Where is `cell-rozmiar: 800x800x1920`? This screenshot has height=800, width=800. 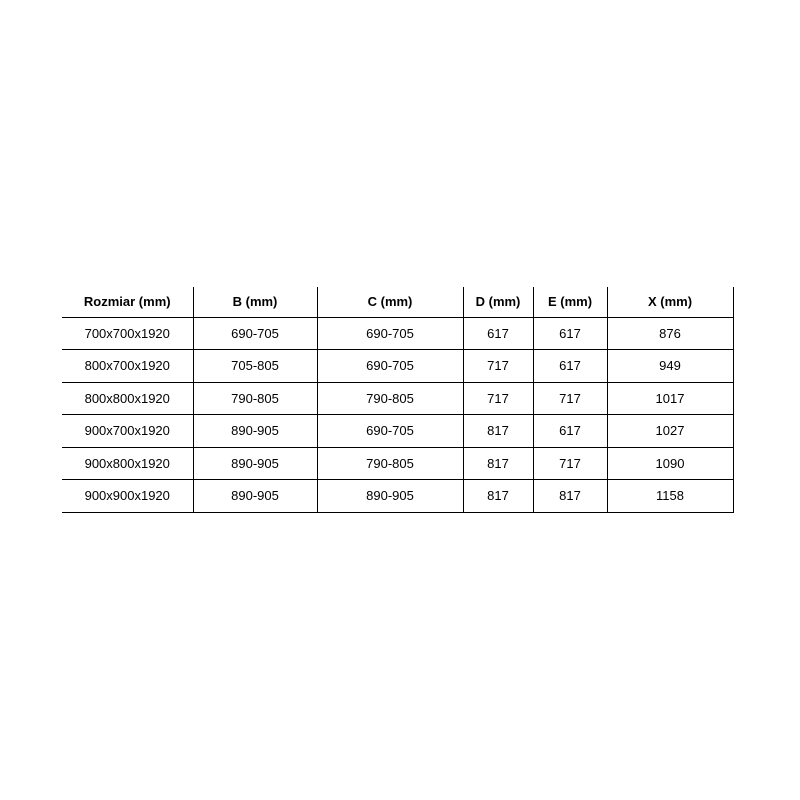
cell-rozmiar: 800x800x1920 is located at coordinates (128, 398).